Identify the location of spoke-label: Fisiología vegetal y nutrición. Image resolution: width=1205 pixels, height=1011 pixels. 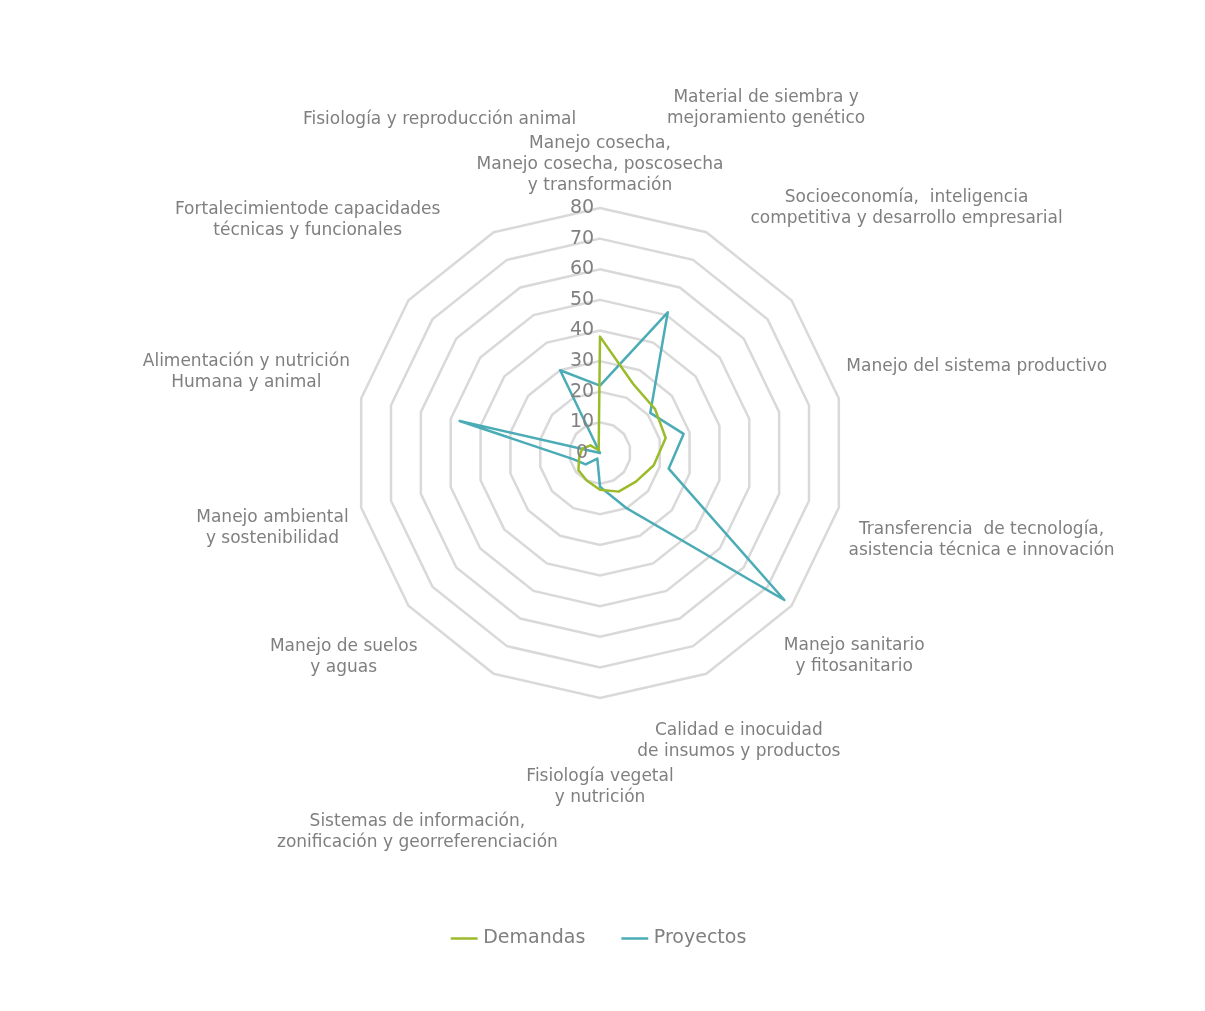
(600, 785).